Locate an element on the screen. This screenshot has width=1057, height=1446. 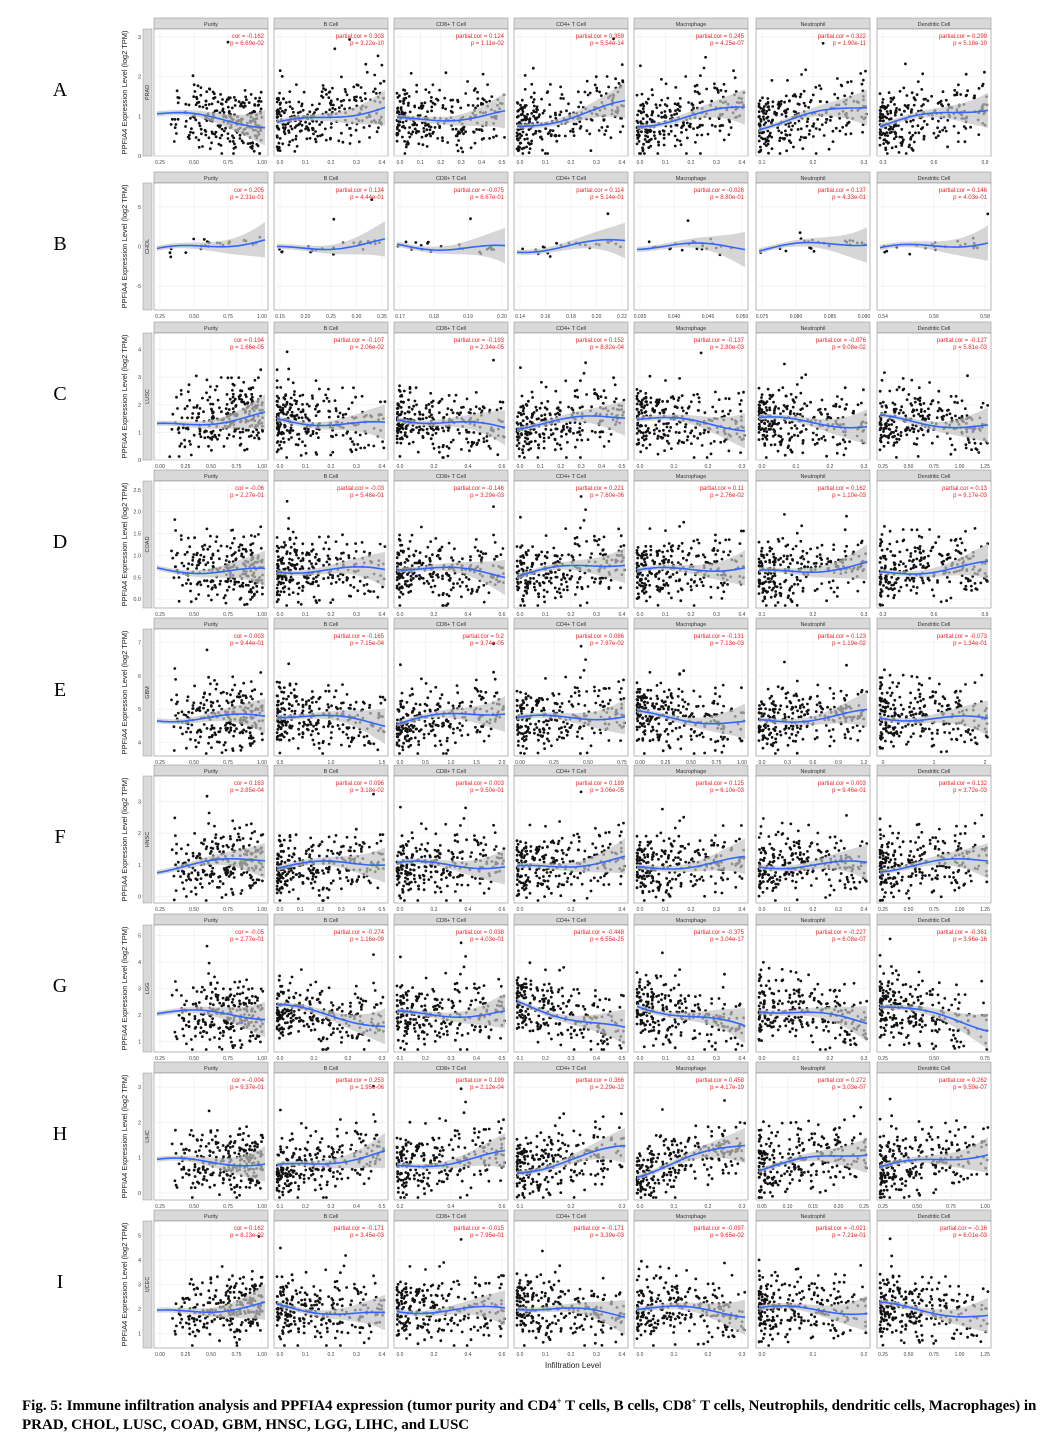
confidence-band is located at coordinates (691, 109).